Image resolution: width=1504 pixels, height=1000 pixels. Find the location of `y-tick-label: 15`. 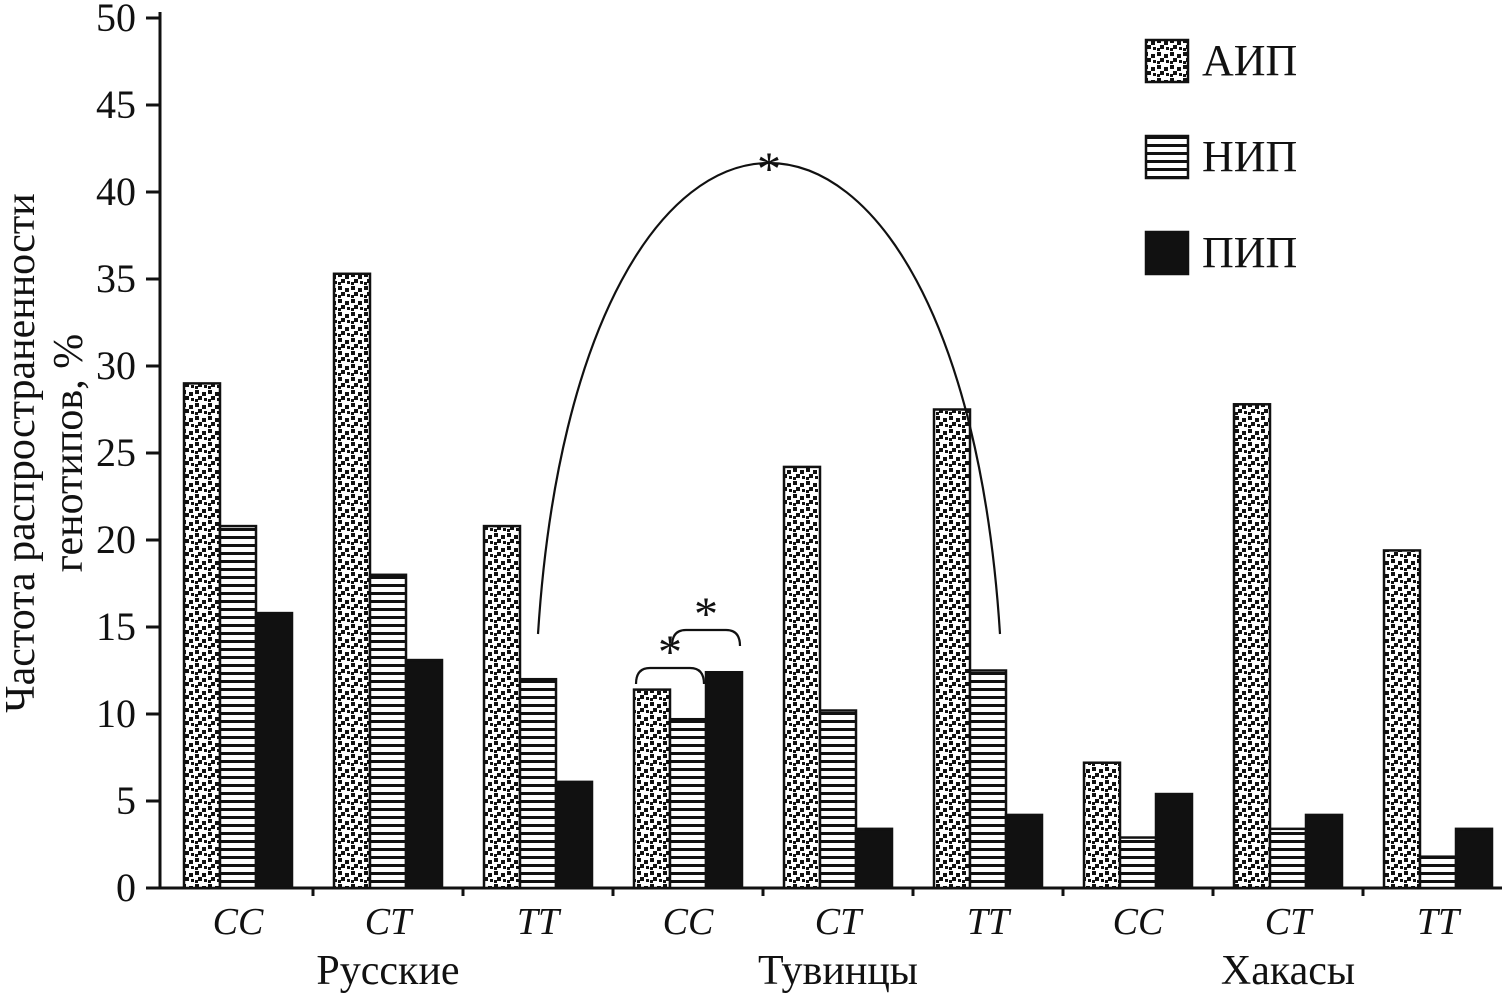

y-tick-label: 15 is located at coordinates (116, 626).